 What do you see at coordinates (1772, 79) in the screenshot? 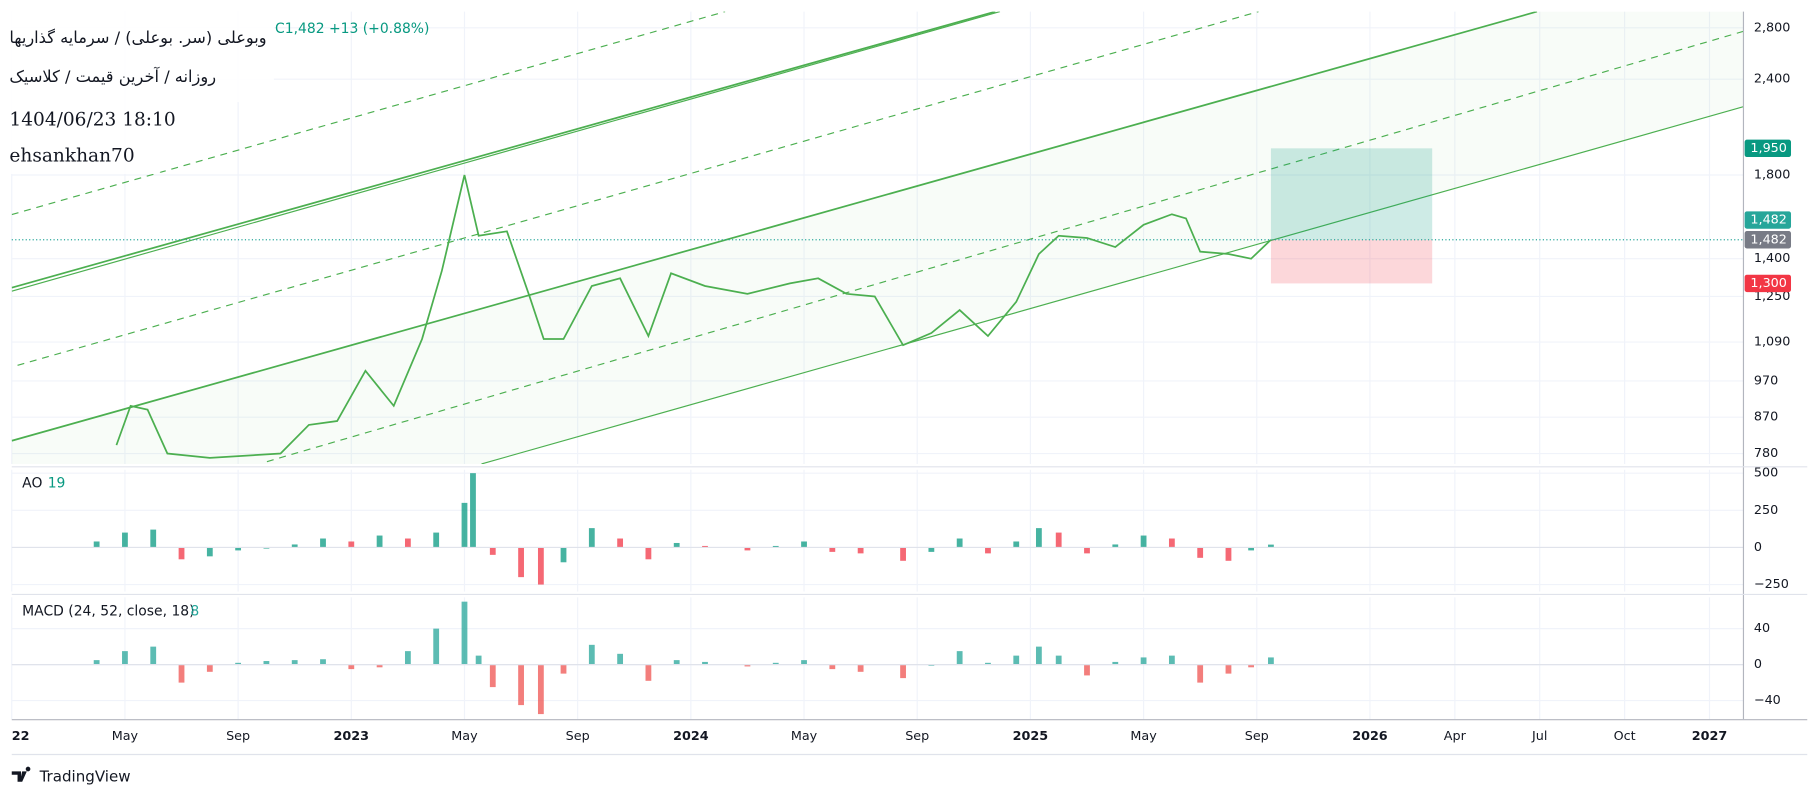
I see `y-tick-label: 2,400` at bounding box center [1772, 79].